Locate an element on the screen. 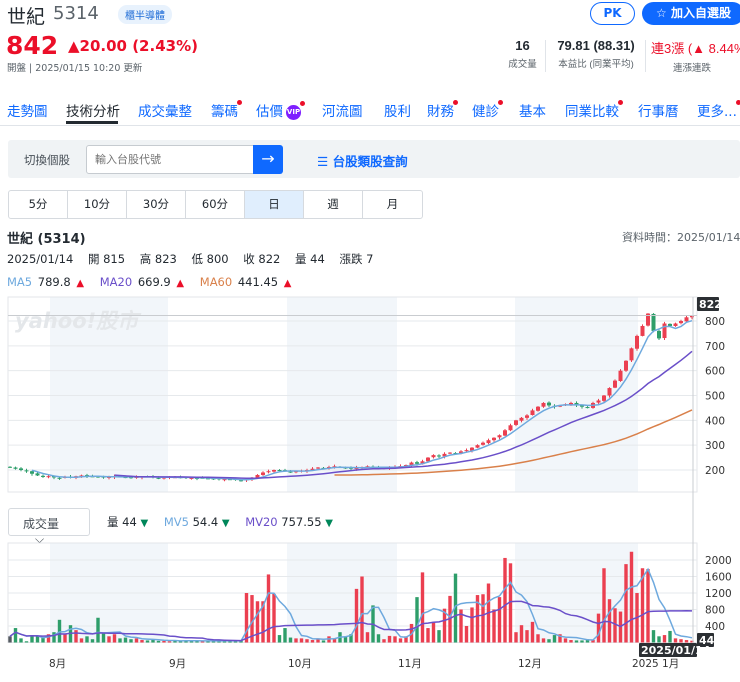 The height and width of the screenshot is (682, 740). nav-tab-4: 估價 VIP is located at coordinates (280, 110).